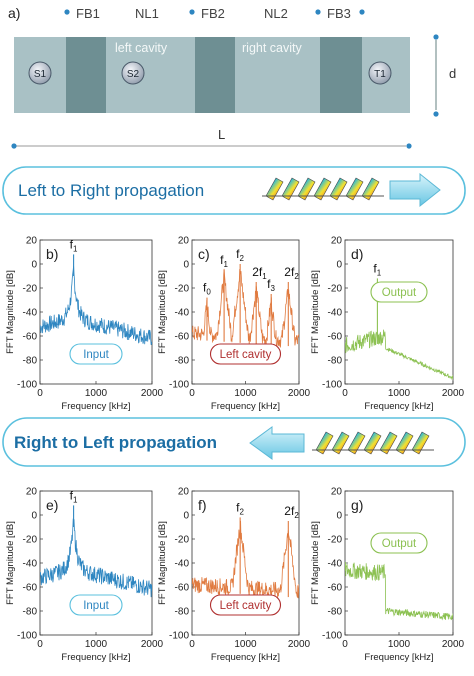 The image size is (474, 676). I want to click on banner-top-frame, so click(234, 190).